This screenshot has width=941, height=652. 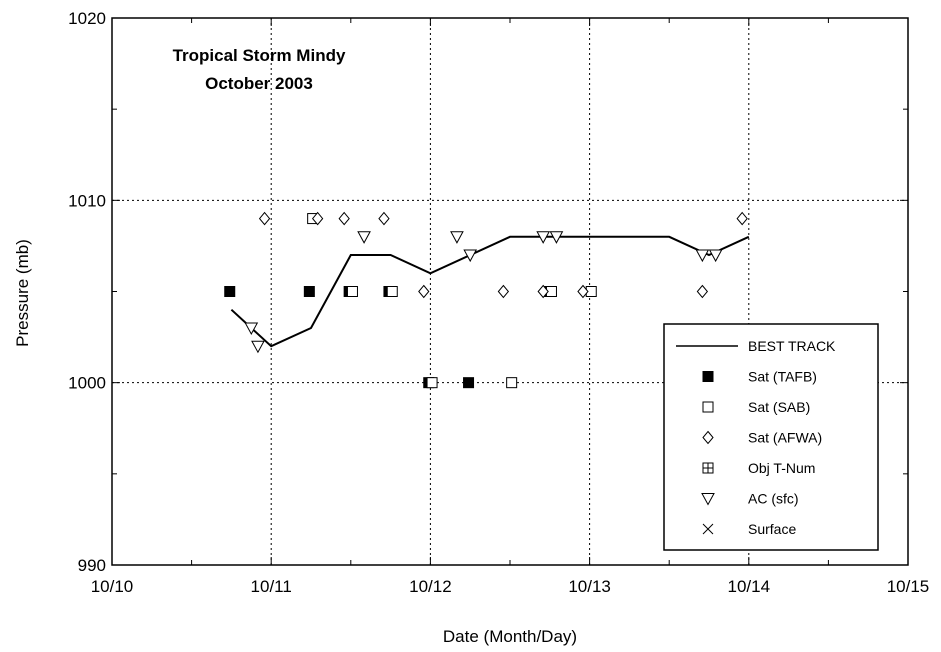 What do you see at coordinates (87, 18) in the screenshot?
I see `y-tick-label: 1020` at bounding box center [87, 18].